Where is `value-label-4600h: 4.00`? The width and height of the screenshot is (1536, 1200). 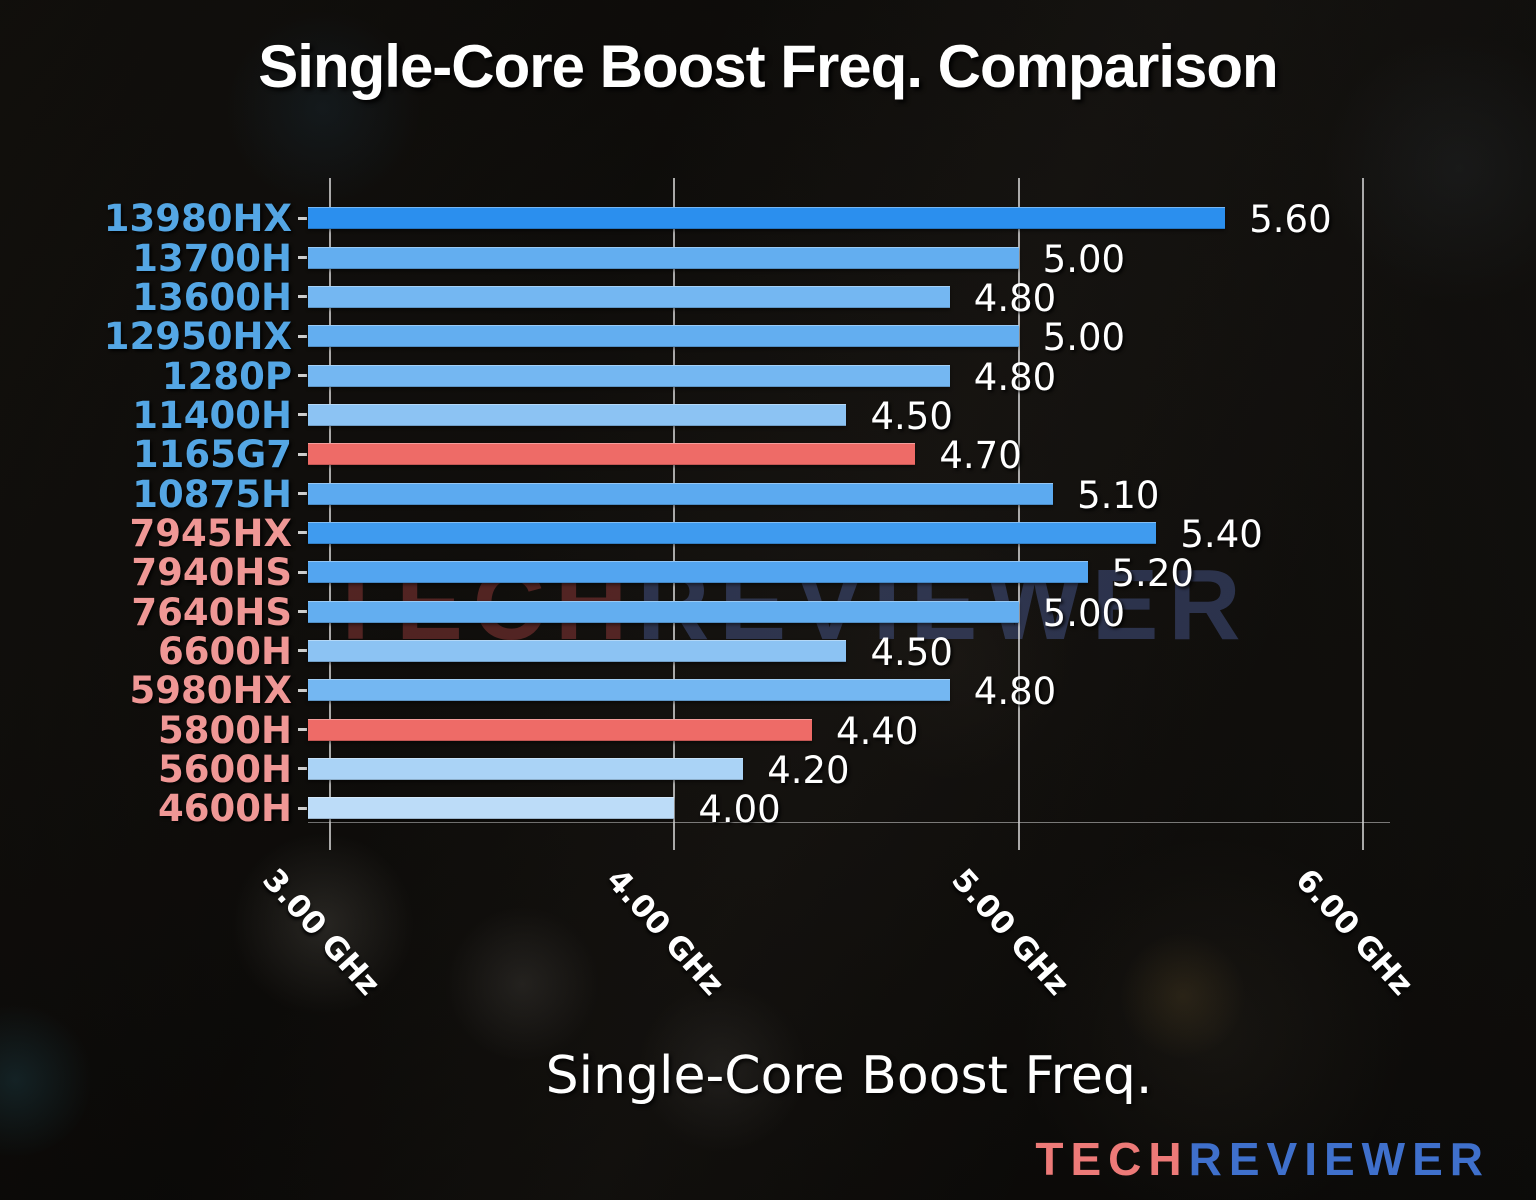
value-label-4600h: 4.00 is located at coordinates (739, 810).